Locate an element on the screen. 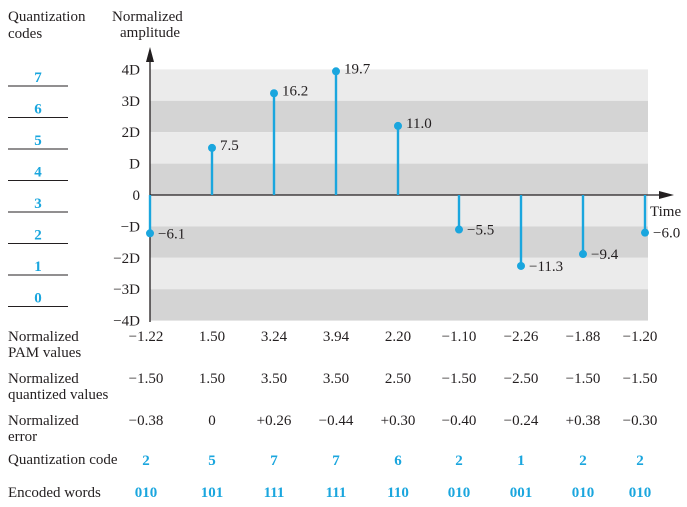 The height and width of the screenshot is (507, 687). quantization-code-1: 1 is located at coordinates (38, 267).